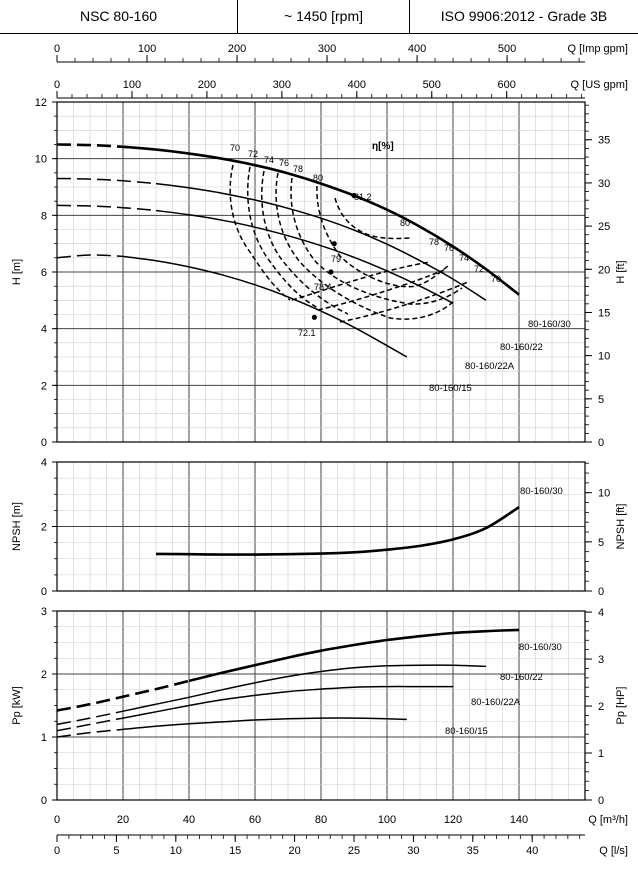  What do you see at coordinates (604, 270) in the screenshot?
I see `right-tick-label: 20` at bounding box center [604, 270].